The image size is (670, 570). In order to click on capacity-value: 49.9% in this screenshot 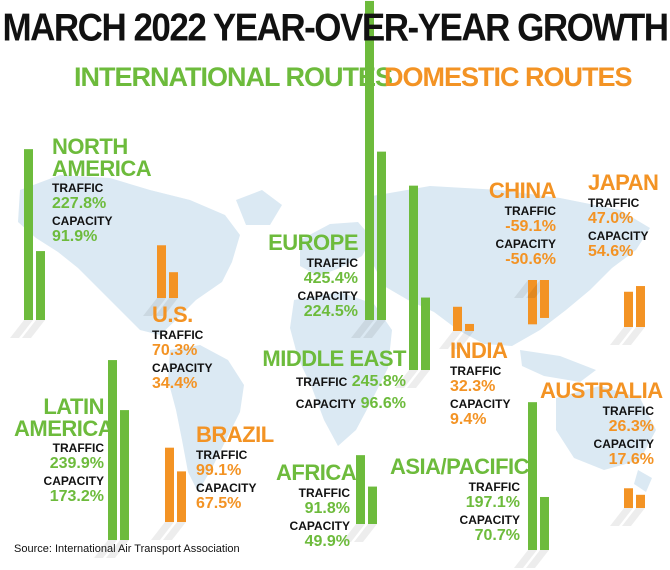, I will do `click(327, 541)`.